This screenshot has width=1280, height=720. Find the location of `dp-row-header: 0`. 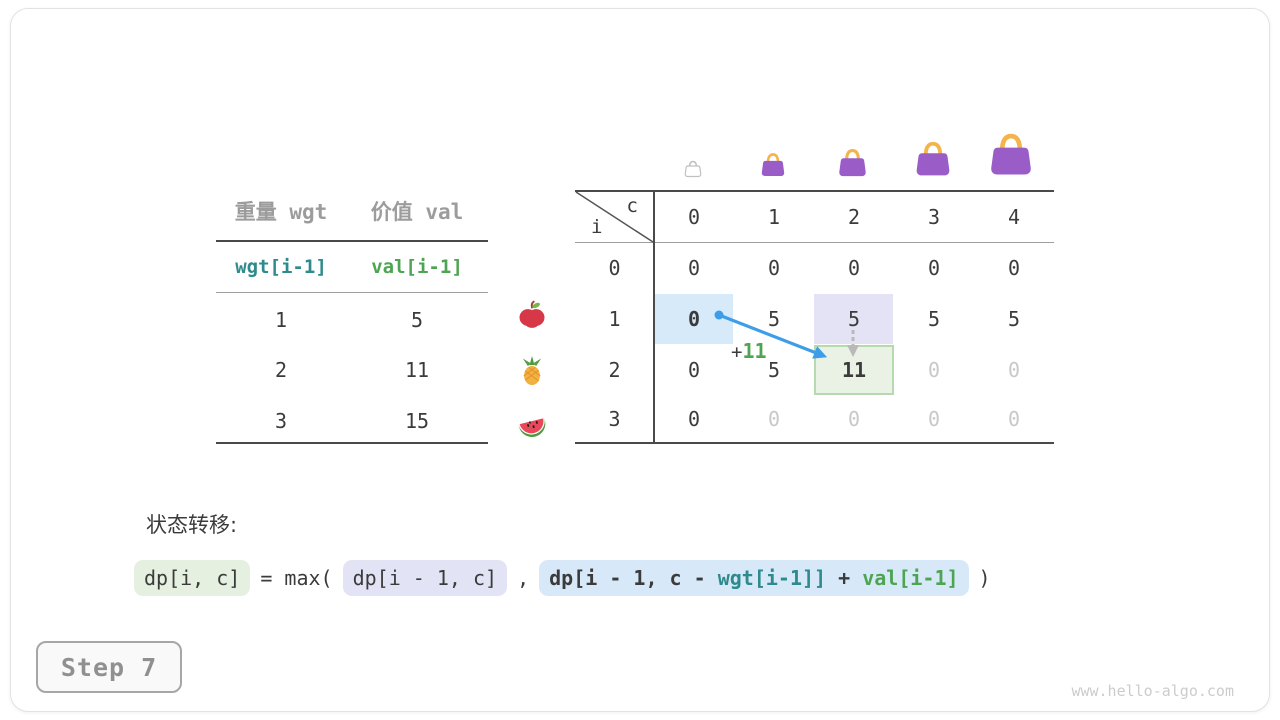

dp-row-header: 0 is located at coordinates (614, 267).